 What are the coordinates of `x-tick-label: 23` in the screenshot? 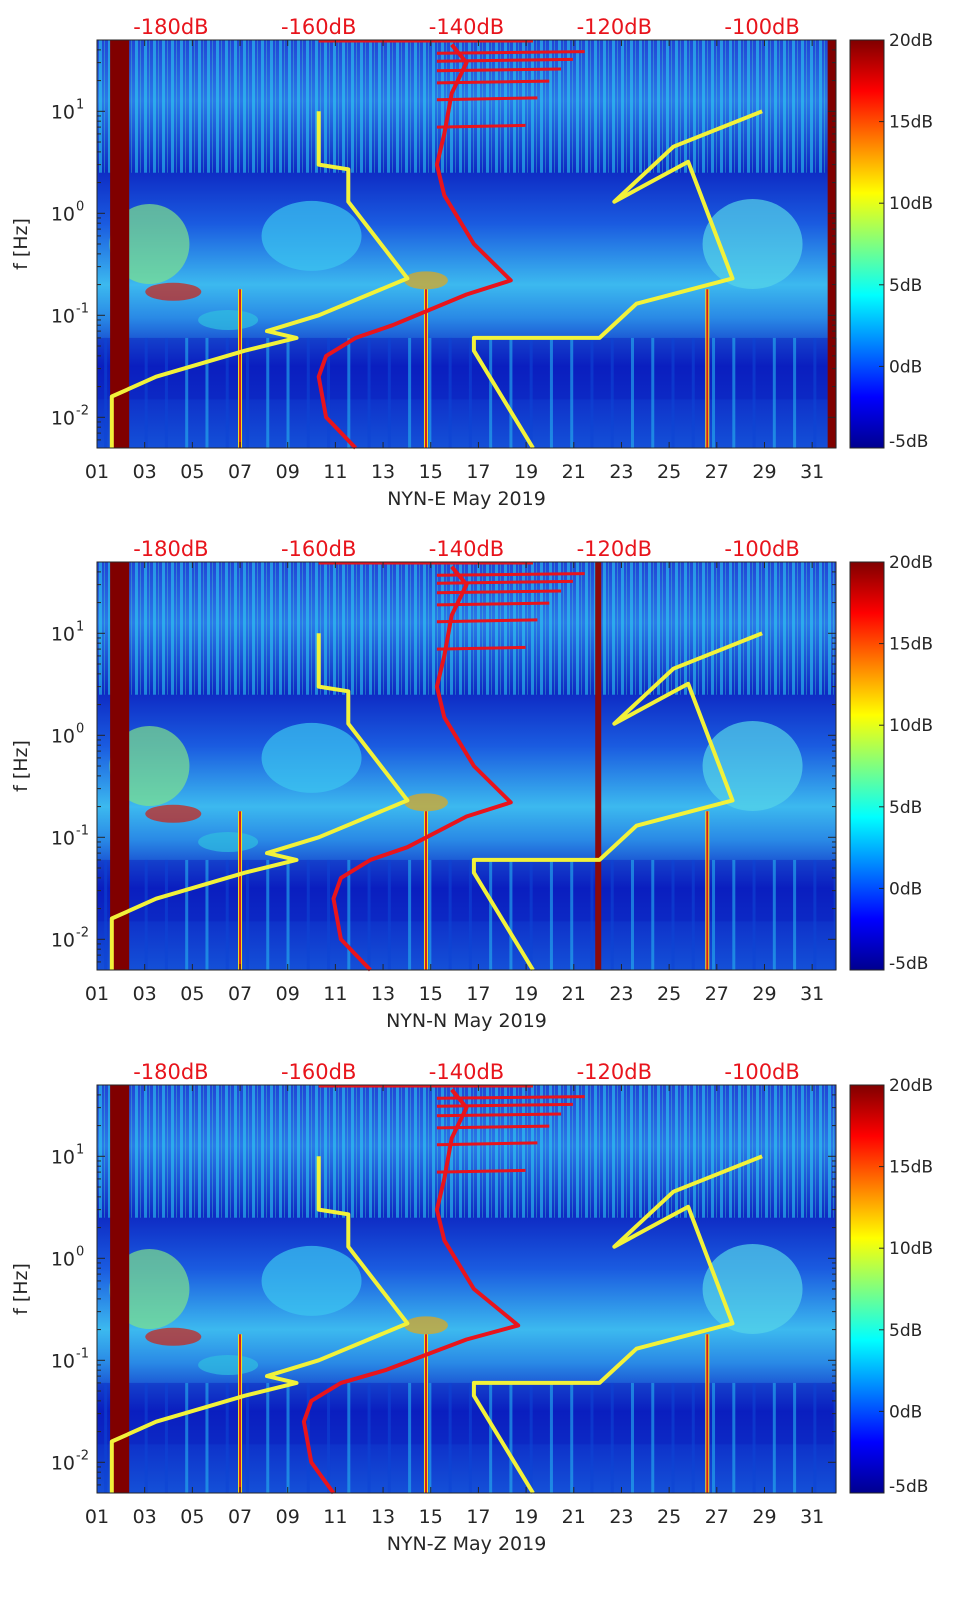 It's located at (621, 1517).